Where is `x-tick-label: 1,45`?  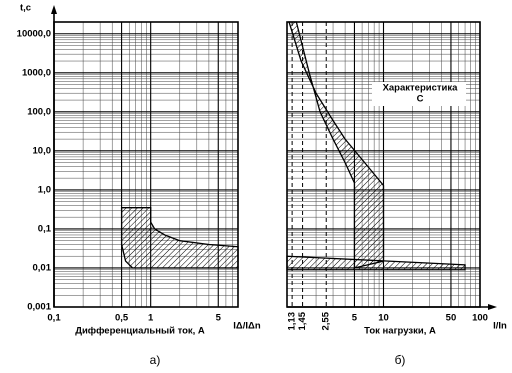
x-tick-label: 1,45 is located at coordinates (302, 320).